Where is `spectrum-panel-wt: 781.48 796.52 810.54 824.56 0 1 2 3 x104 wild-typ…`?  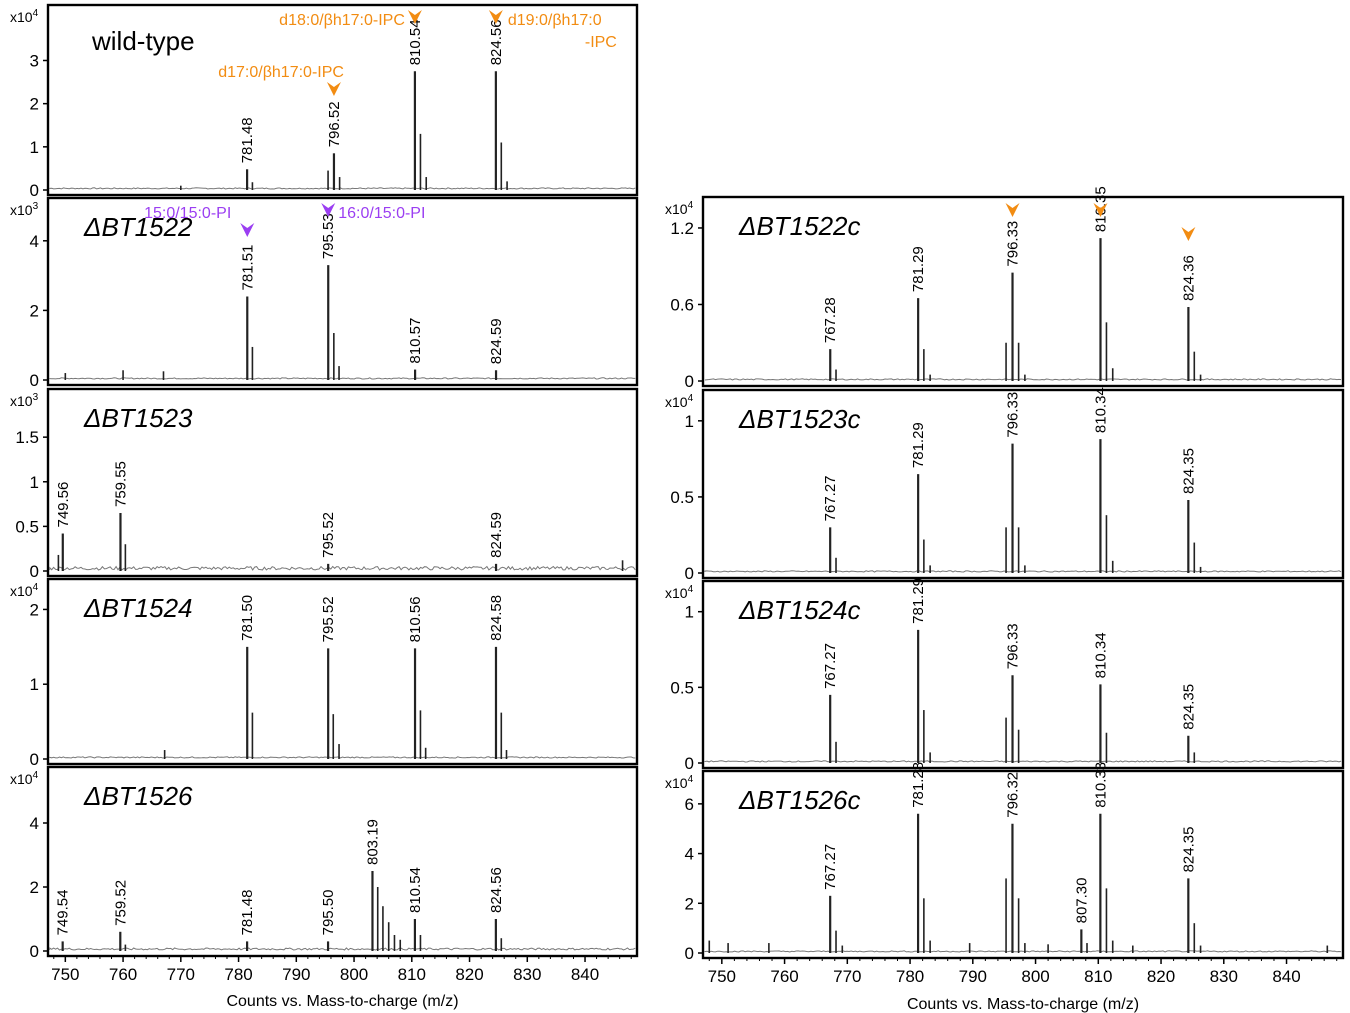 spectrum-panel-wt: 781.48 796.52 810.54 824.56 0 1 2 3 x104 wild-typ… is located at coordinates (324, 101).